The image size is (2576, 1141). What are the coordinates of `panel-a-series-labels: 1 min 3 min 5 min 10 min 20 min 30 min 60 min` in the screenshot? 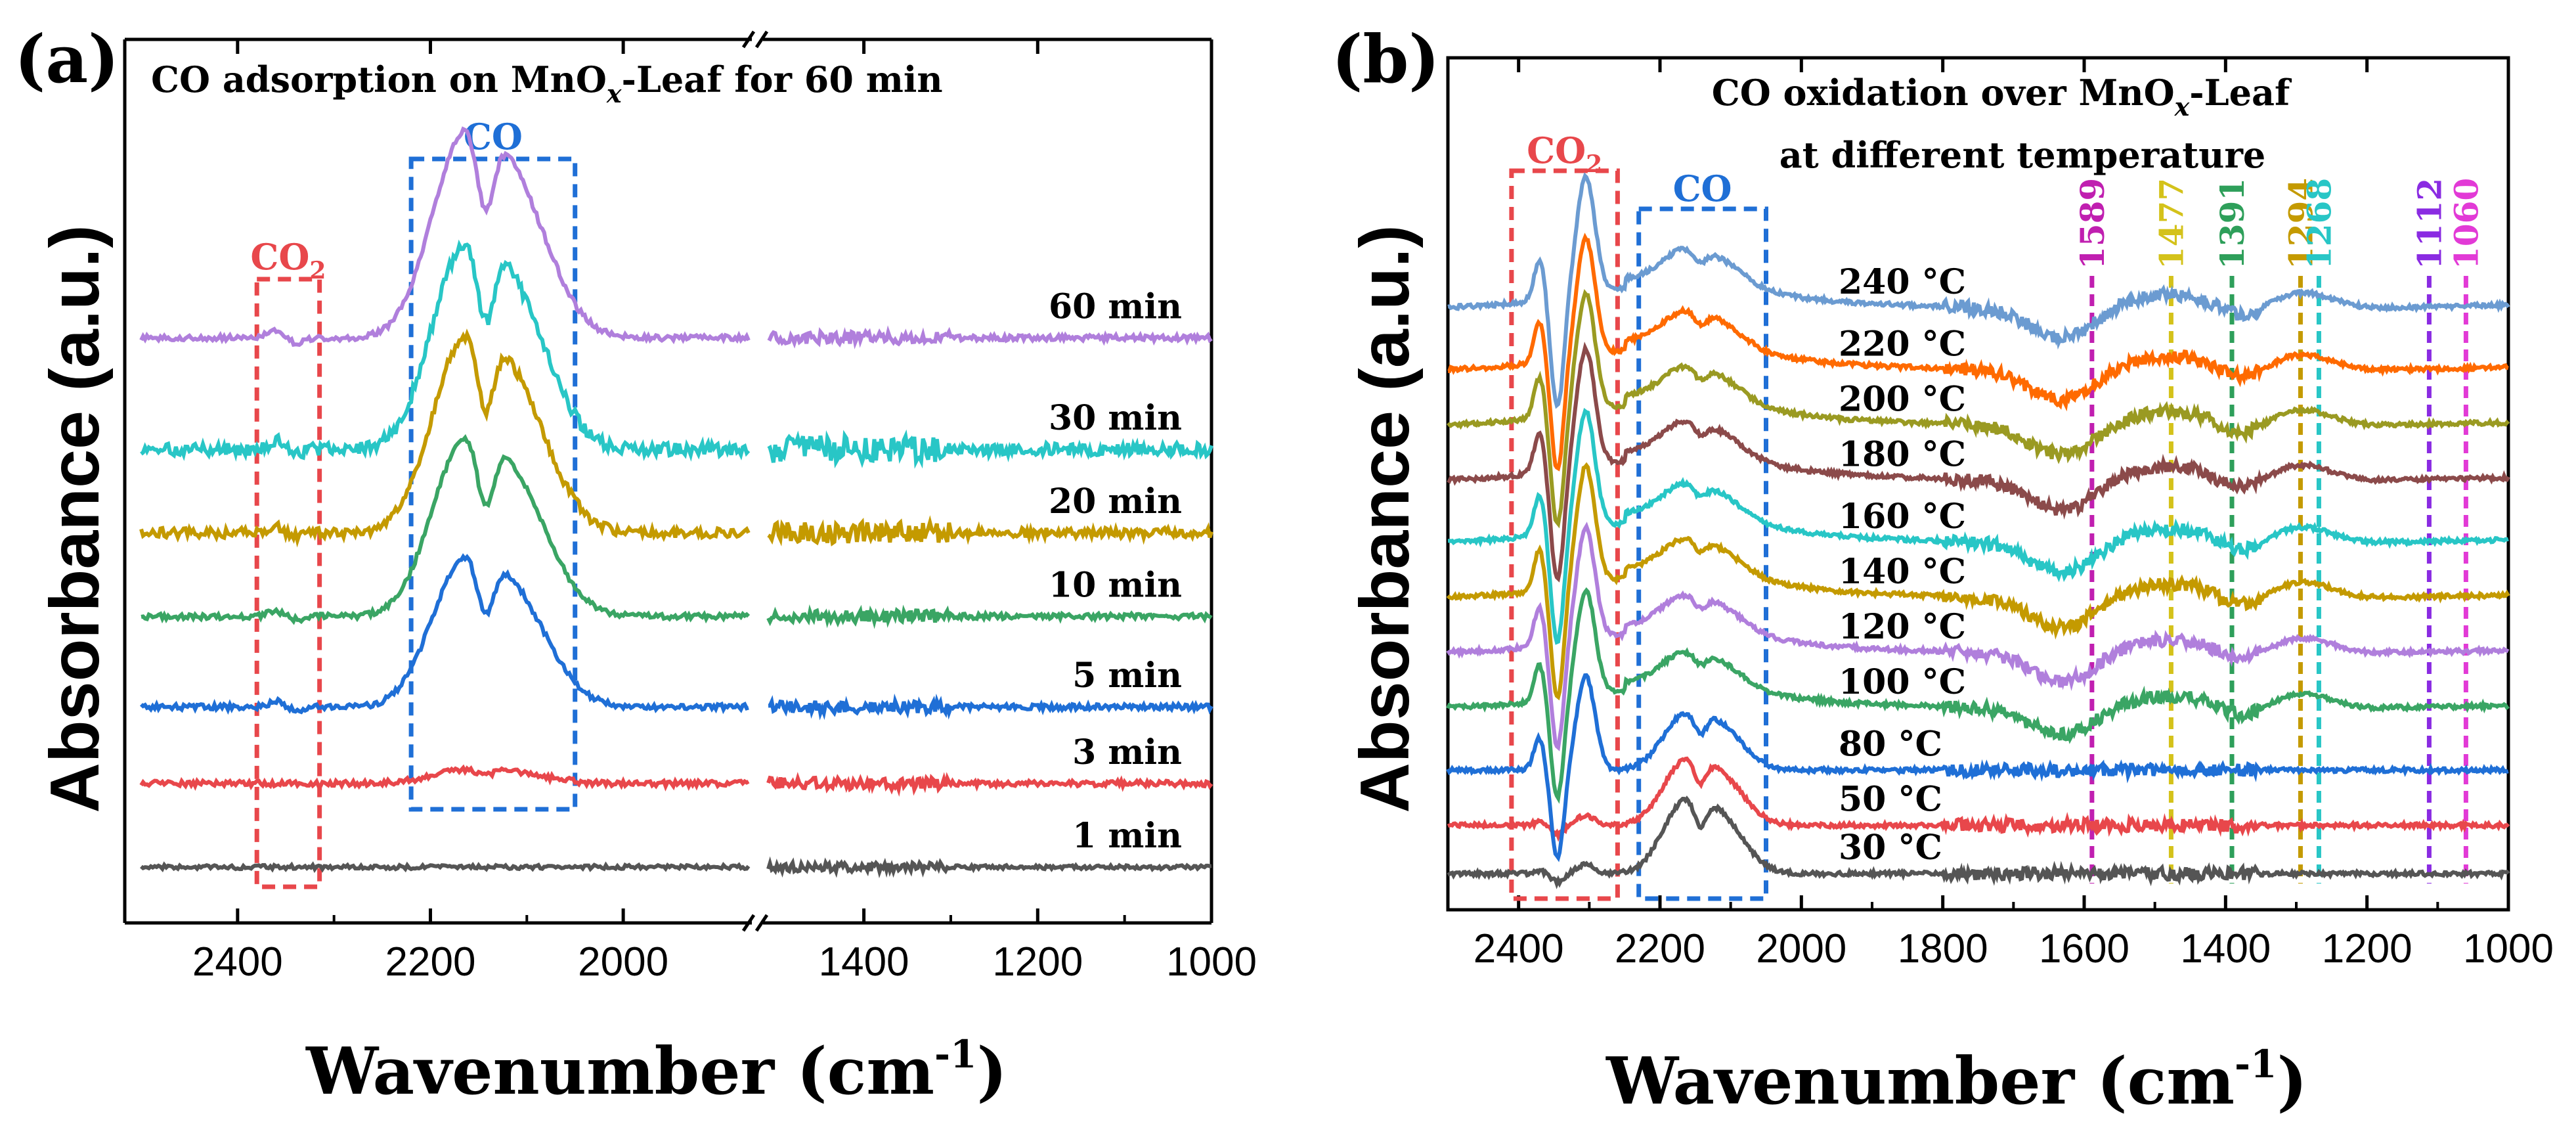 It's located at (1115, 571).